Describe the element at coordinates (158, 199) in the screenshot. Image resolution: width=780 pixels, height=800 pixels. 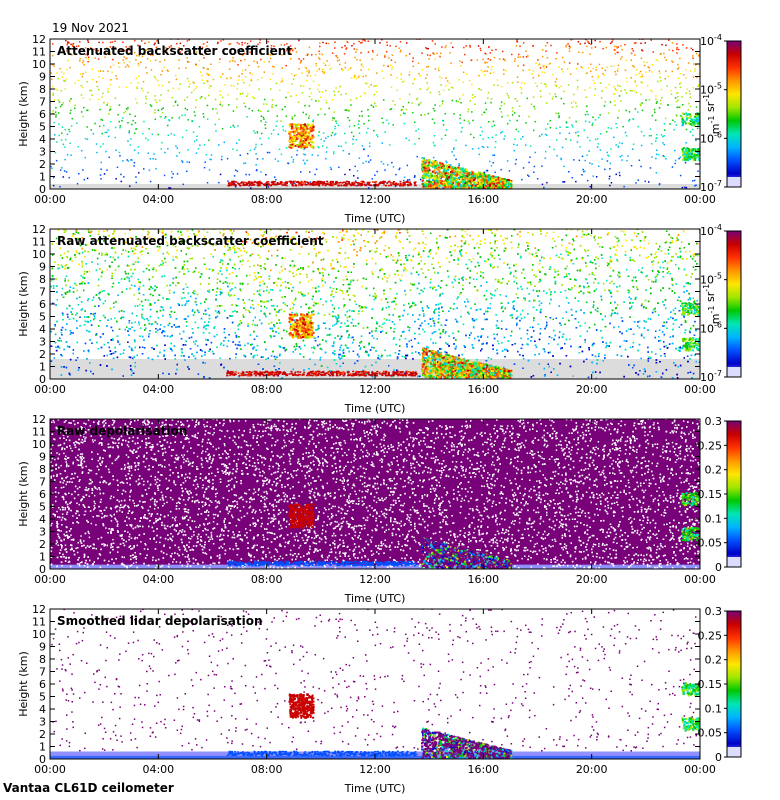
I see `x-tick-label: 04:00` at that location.